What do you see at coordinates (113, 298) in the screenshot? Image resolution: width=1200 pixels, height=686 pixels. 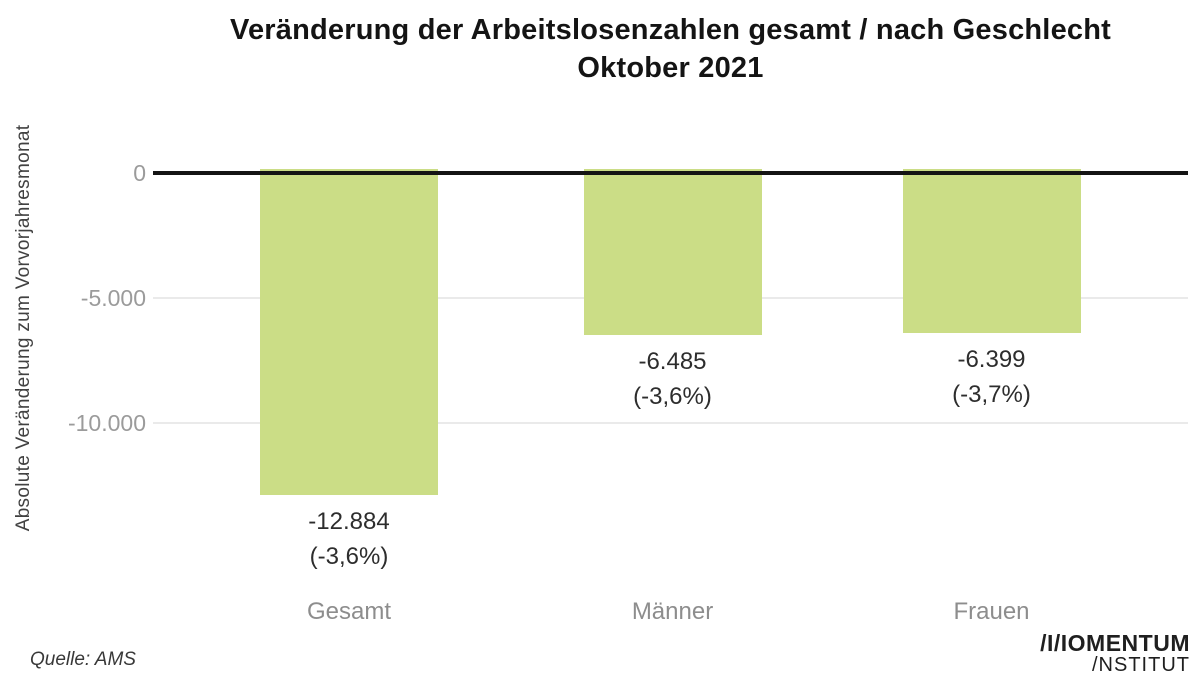 I see `y-tick-label: -5.000` at bounding box center [113, 298].